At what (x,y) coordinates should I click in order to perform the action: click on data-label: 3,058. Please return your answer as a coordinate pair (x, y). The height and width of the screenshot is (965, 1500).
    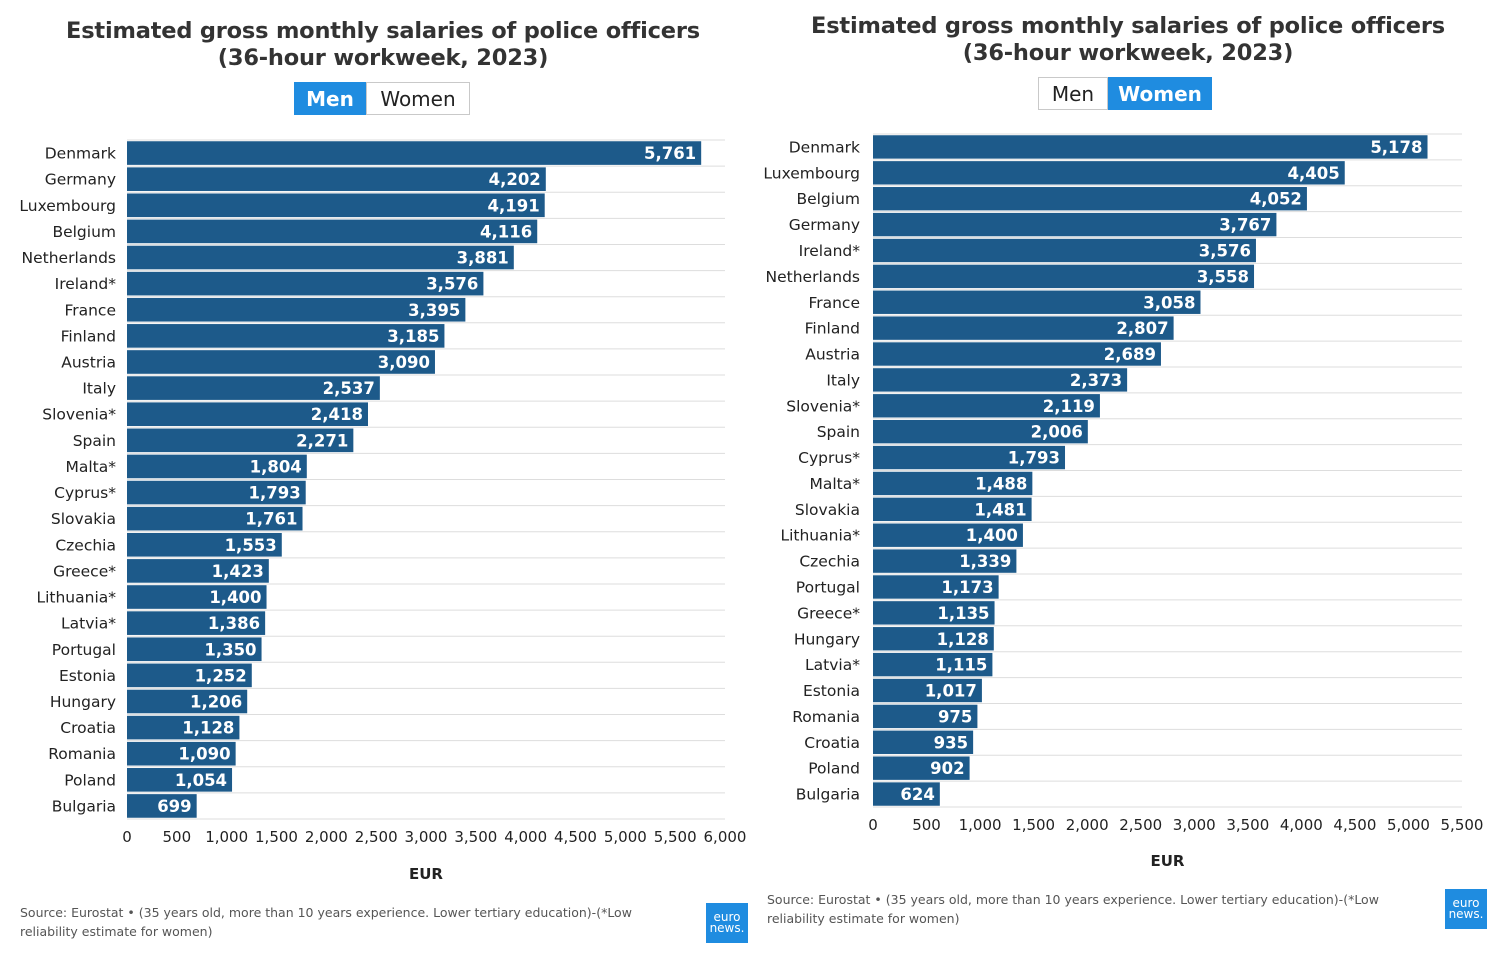
    Looking at the image, I should click on (1169, 302).